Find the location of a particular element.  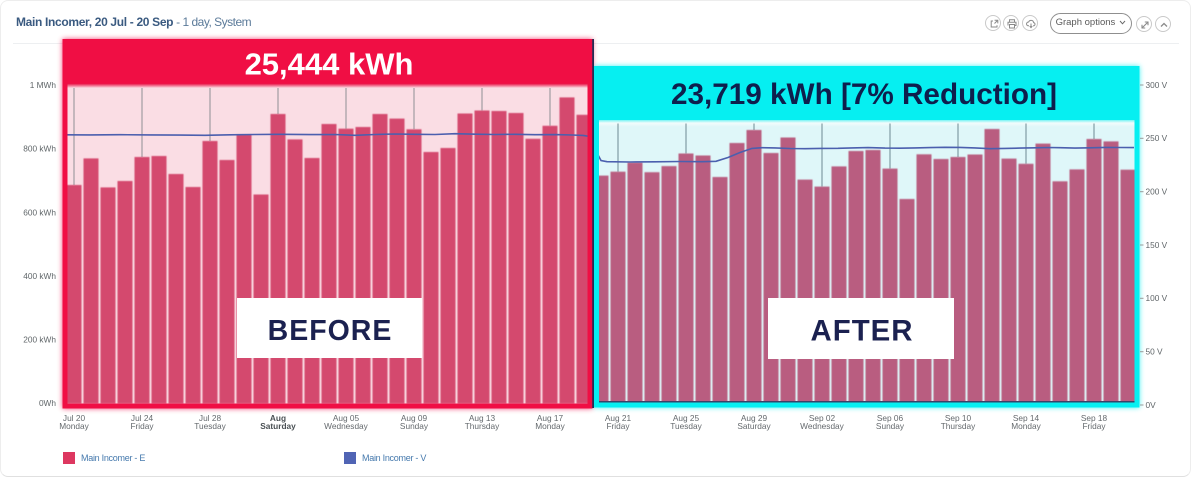

svg-text: 25,444 kWh is located at coordinates (329, 64).